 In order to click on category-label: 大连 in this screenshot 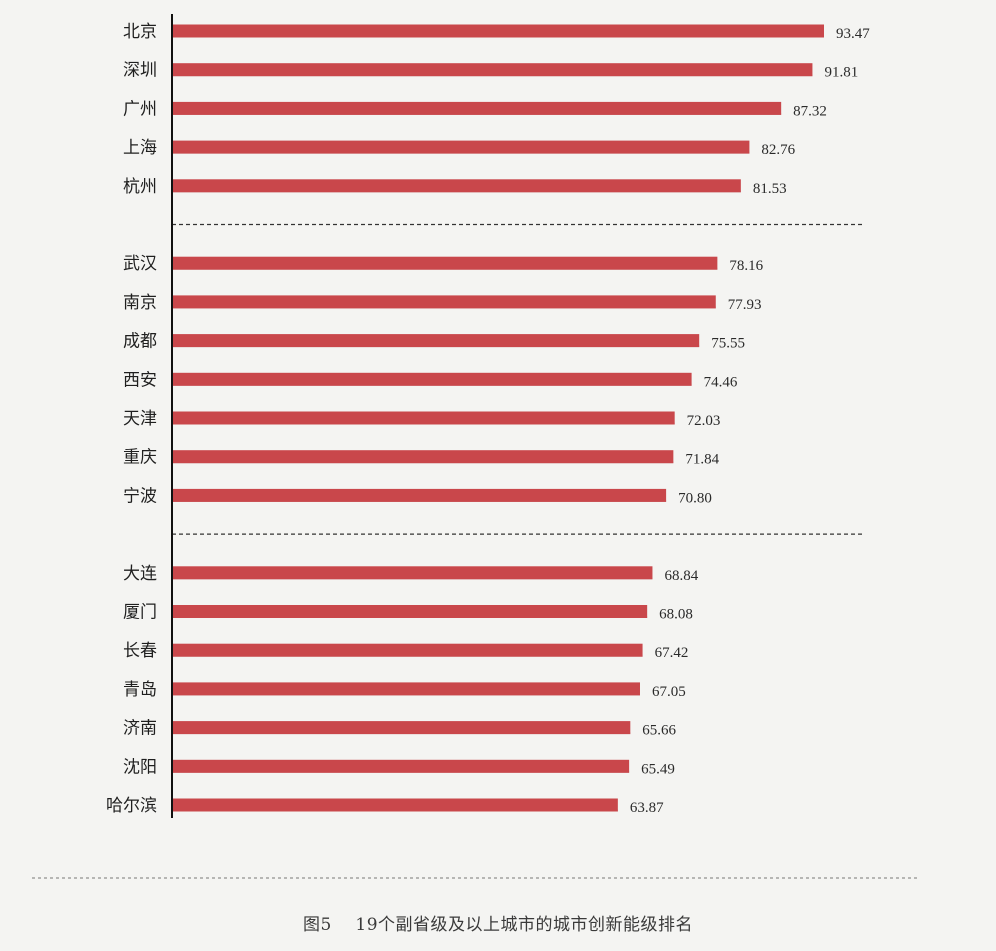, I will do `click(140, 574)`.